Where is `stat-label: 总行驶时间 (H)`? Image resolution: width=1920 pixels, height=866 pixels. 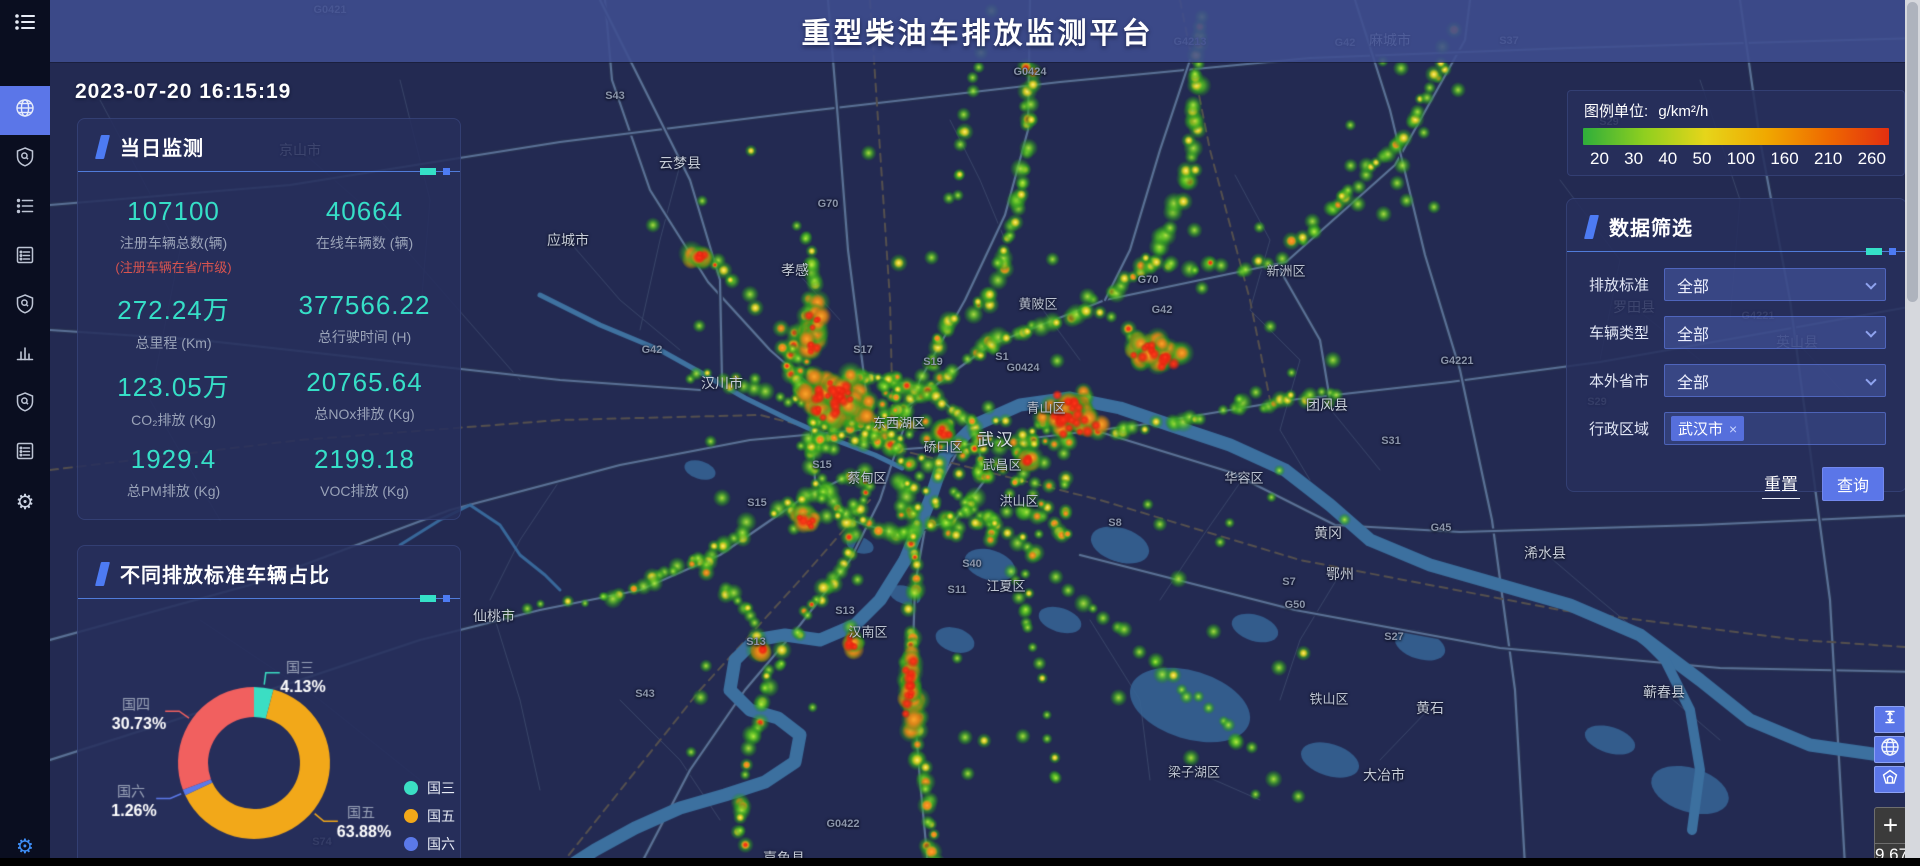
stat-label: 总行驶时间 (H) is located at coordinates (364, 337).